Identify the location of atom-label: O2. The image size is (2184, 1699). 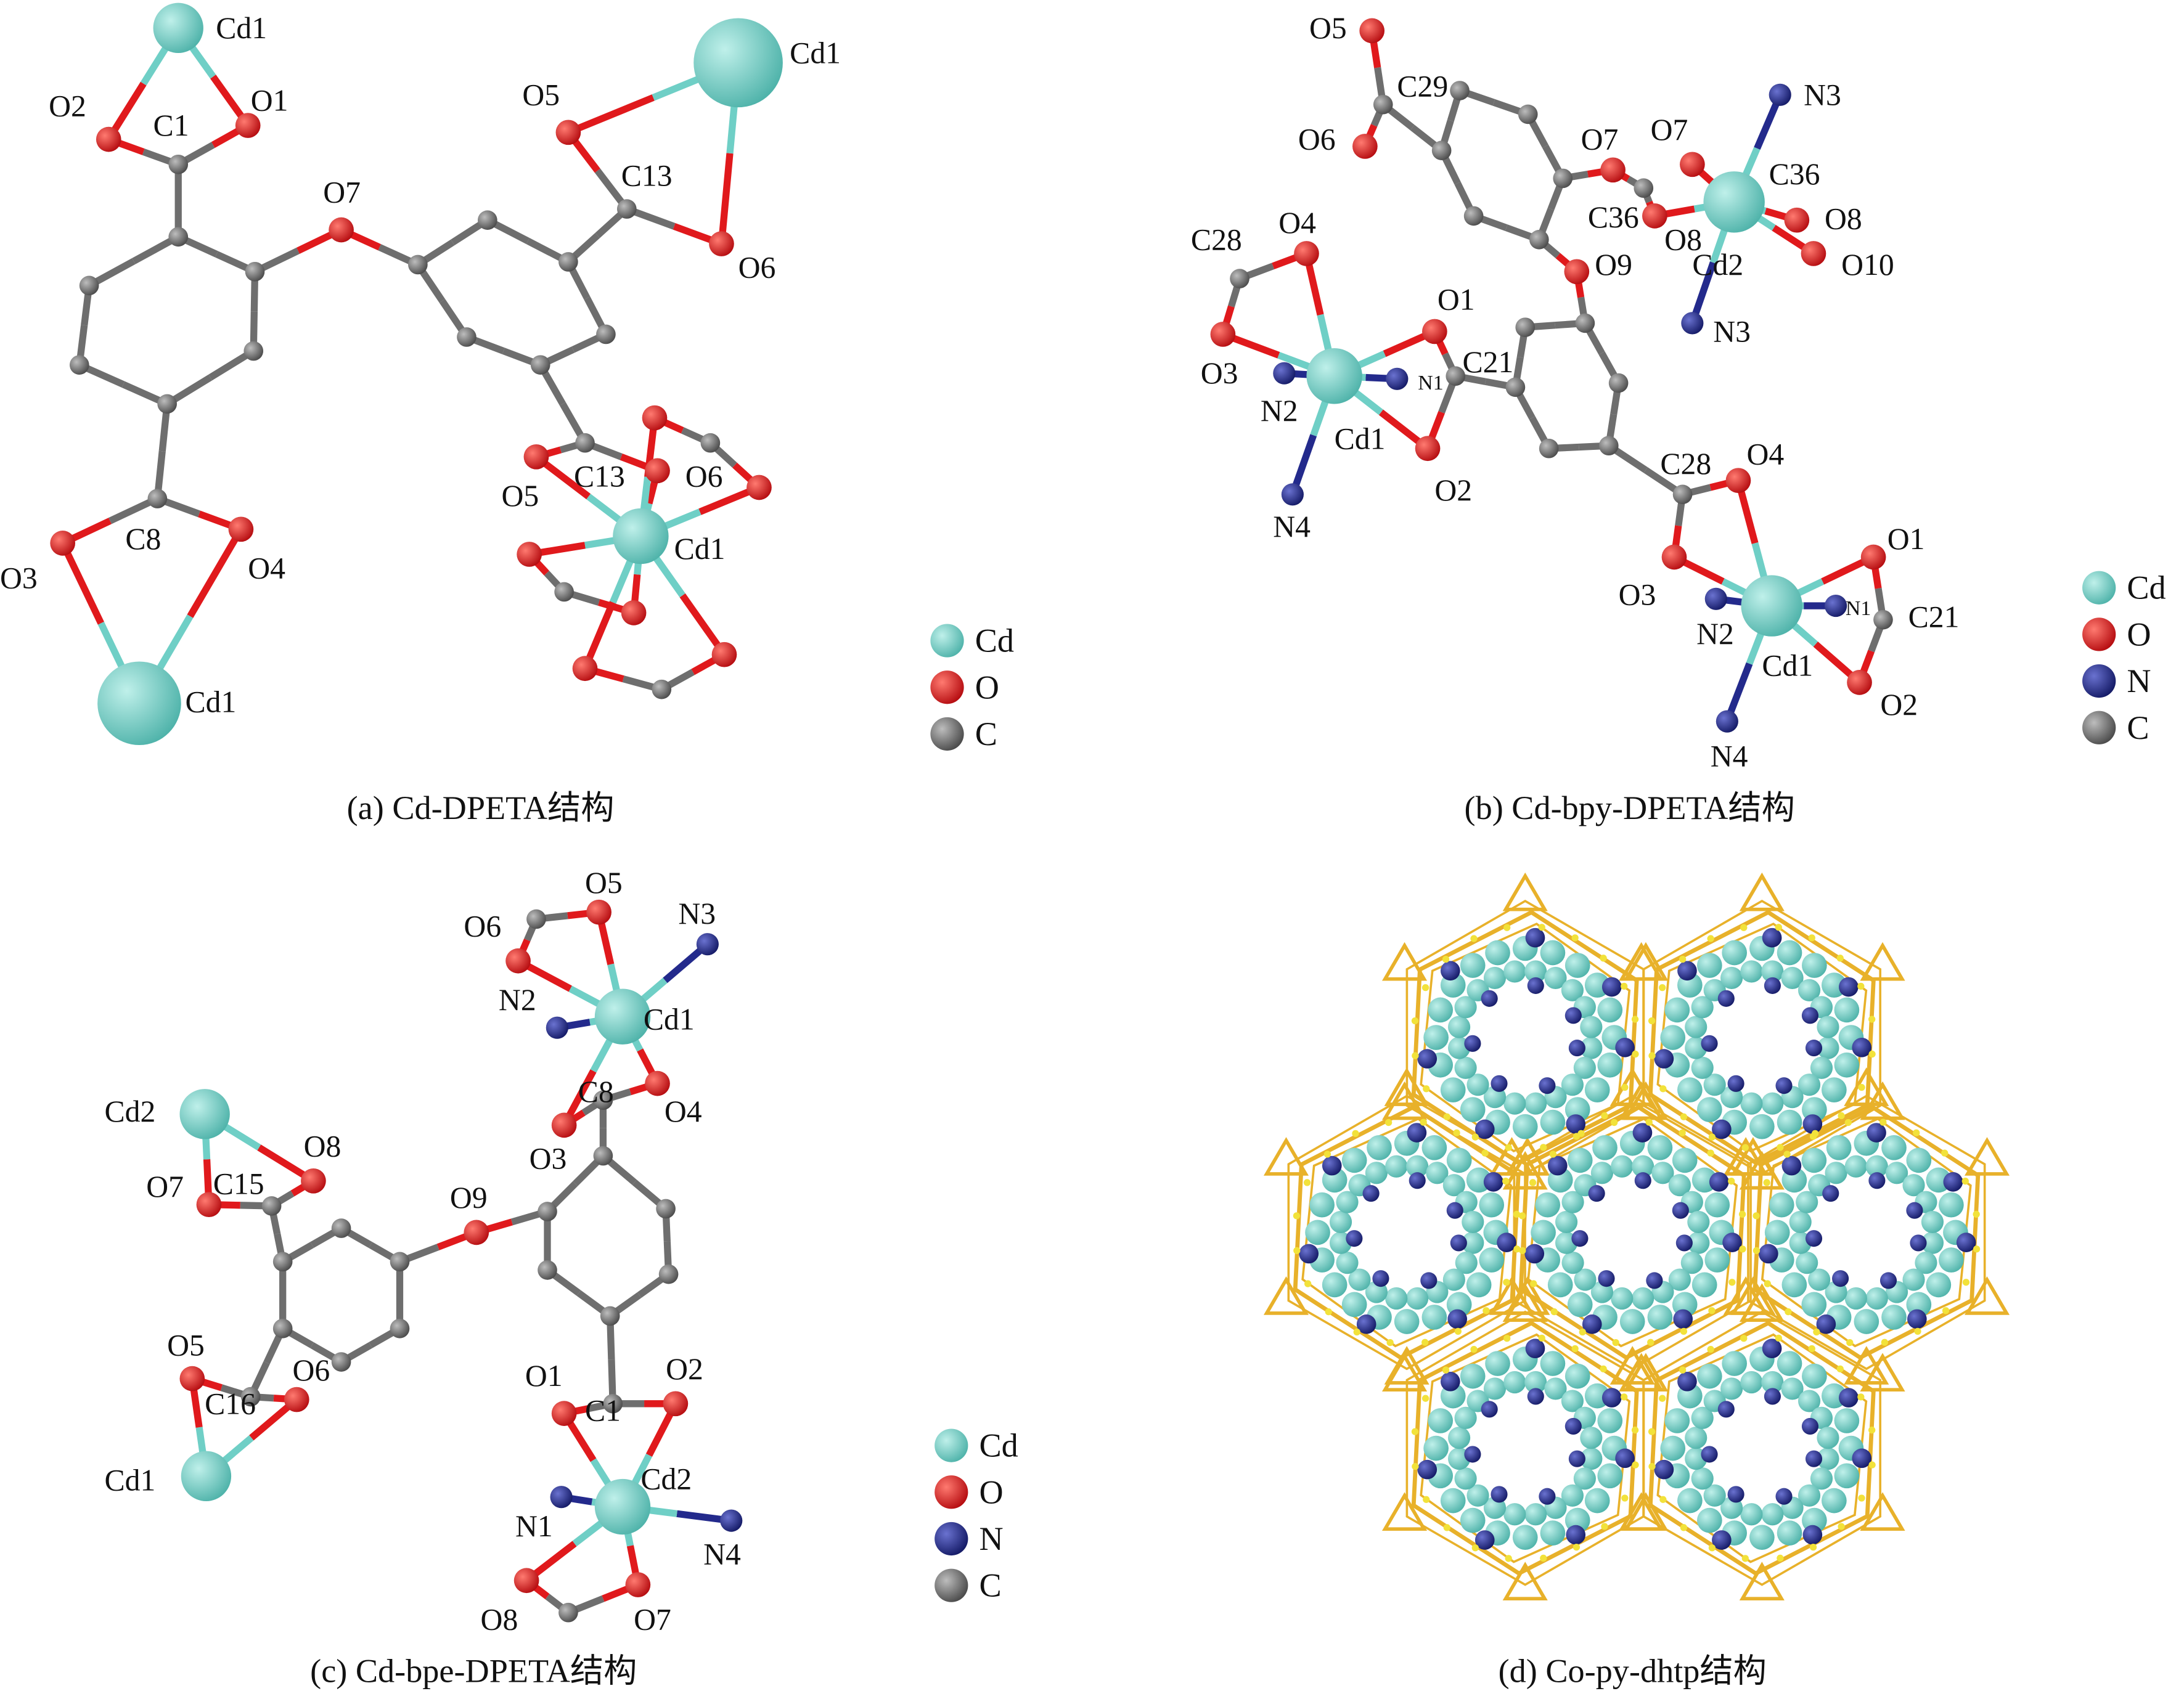
(1899, 705).